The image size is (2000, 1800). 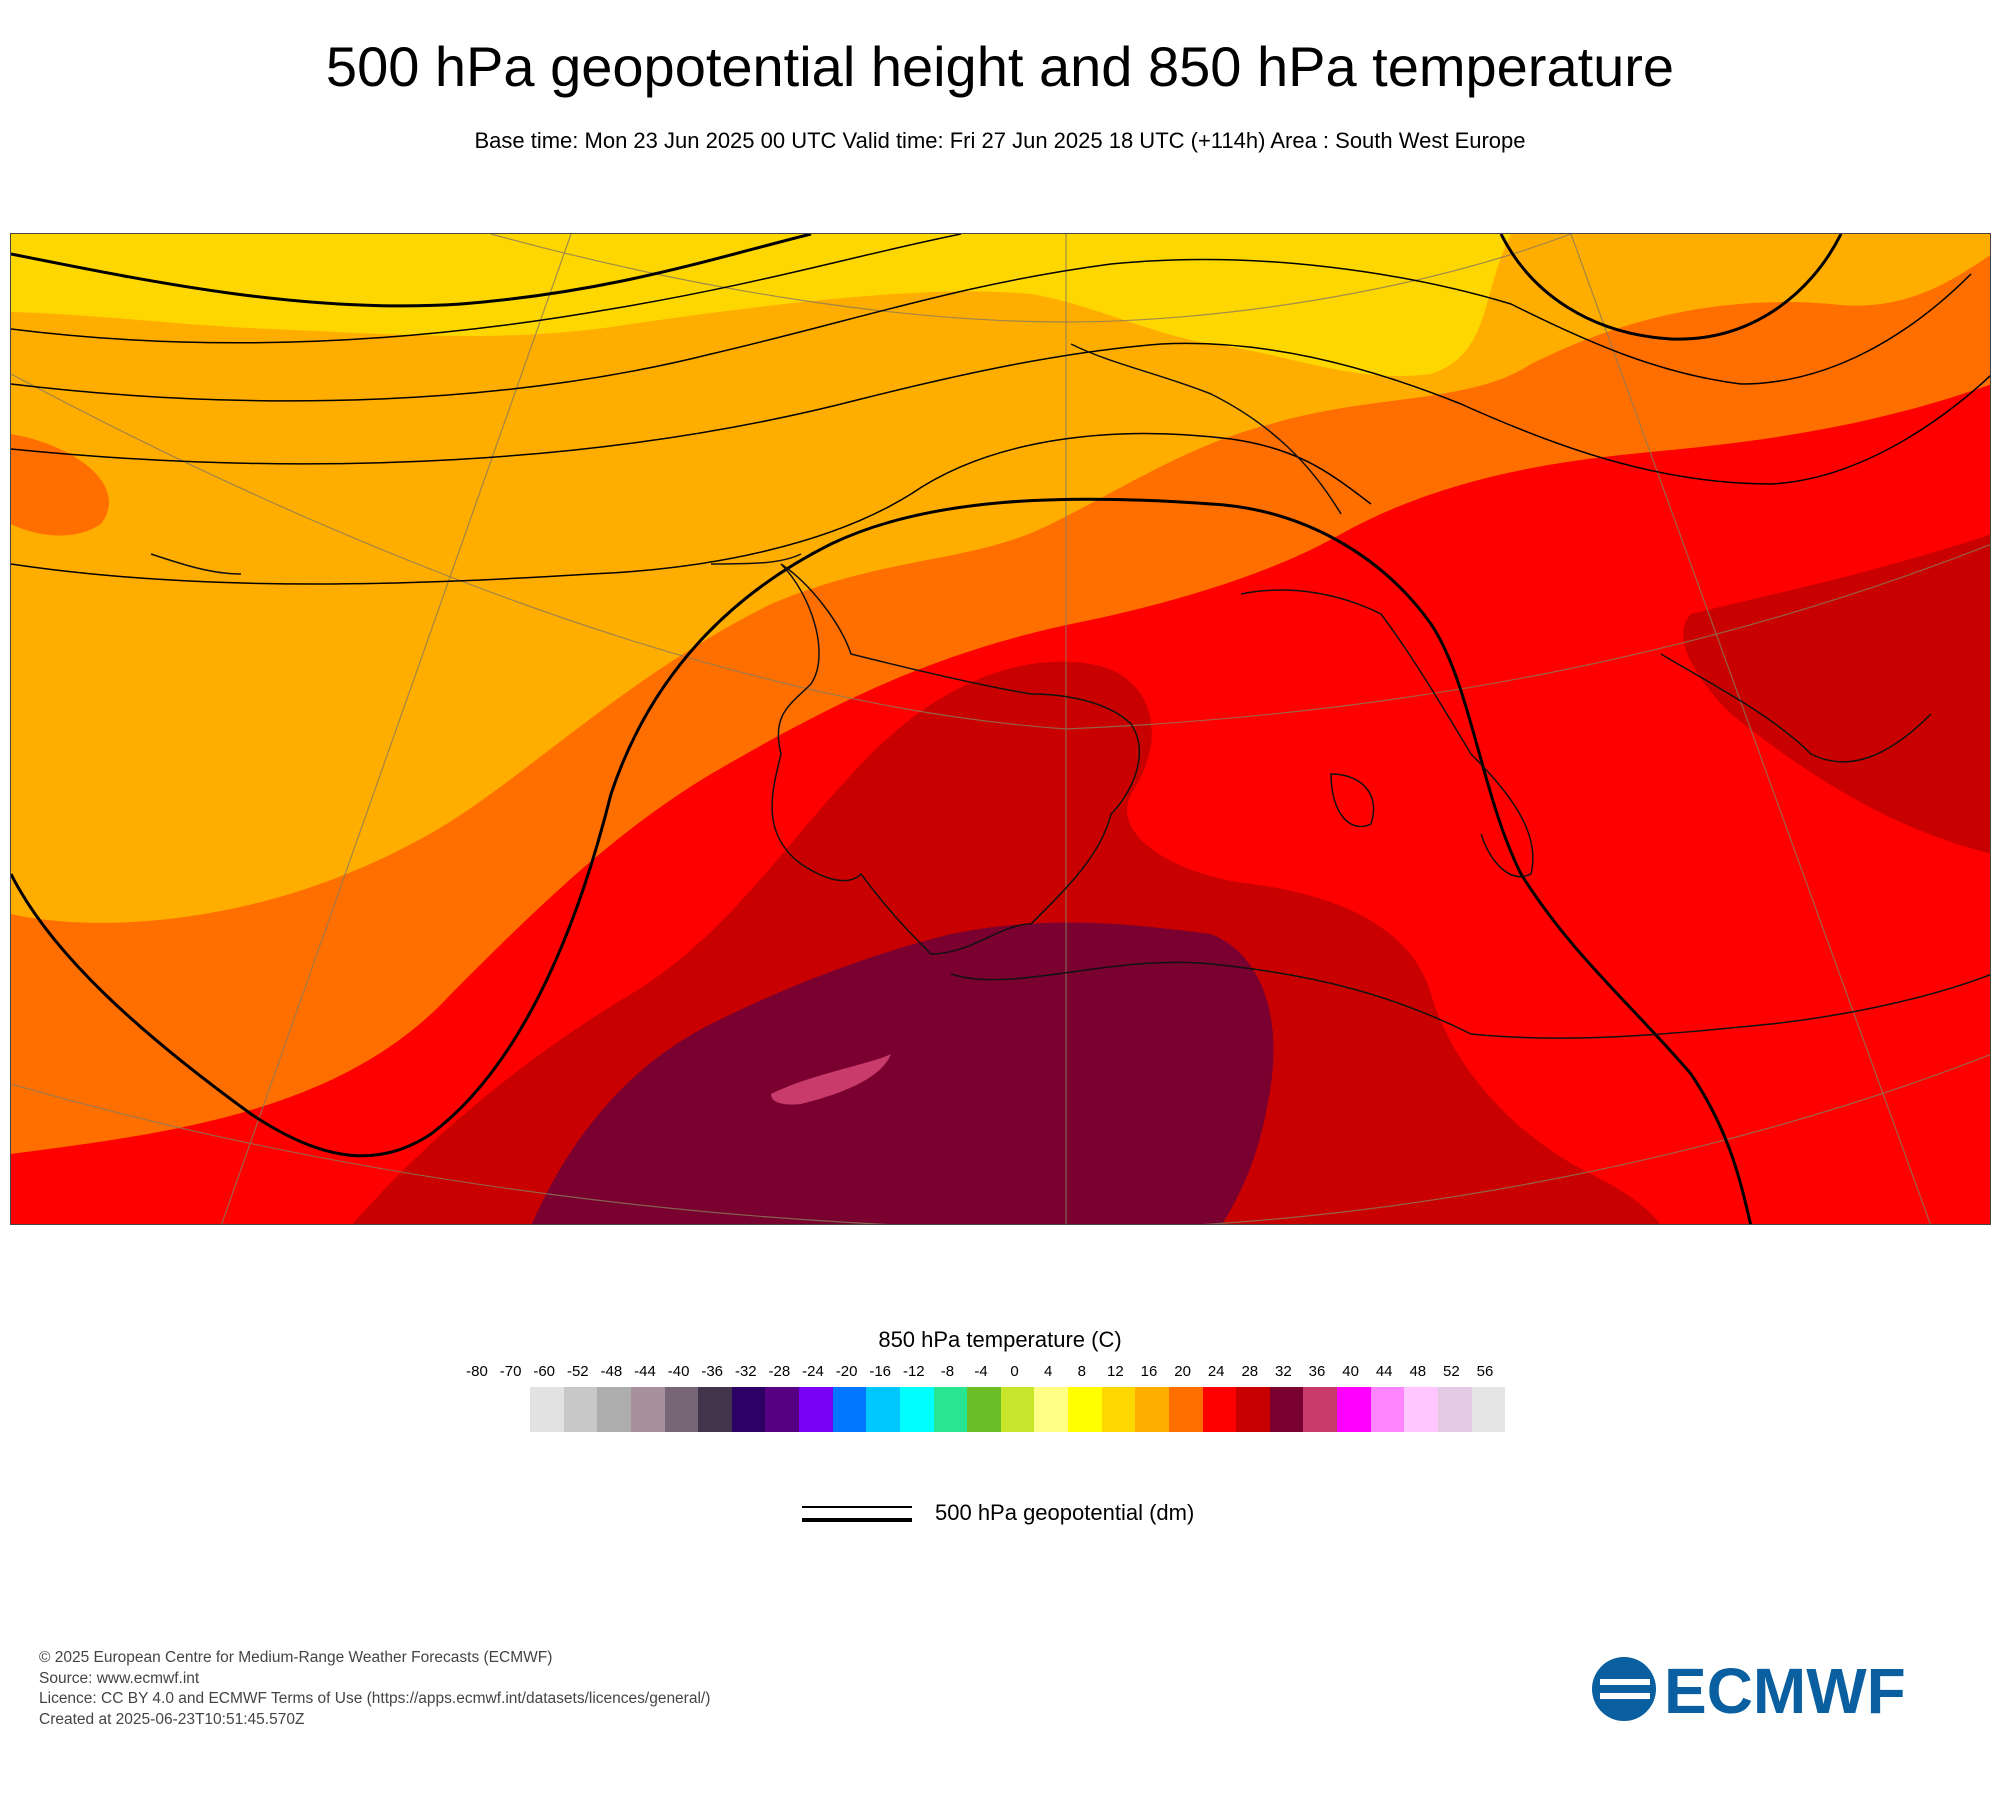 I want to click on colorbar, so click(x=1018, y=1409).